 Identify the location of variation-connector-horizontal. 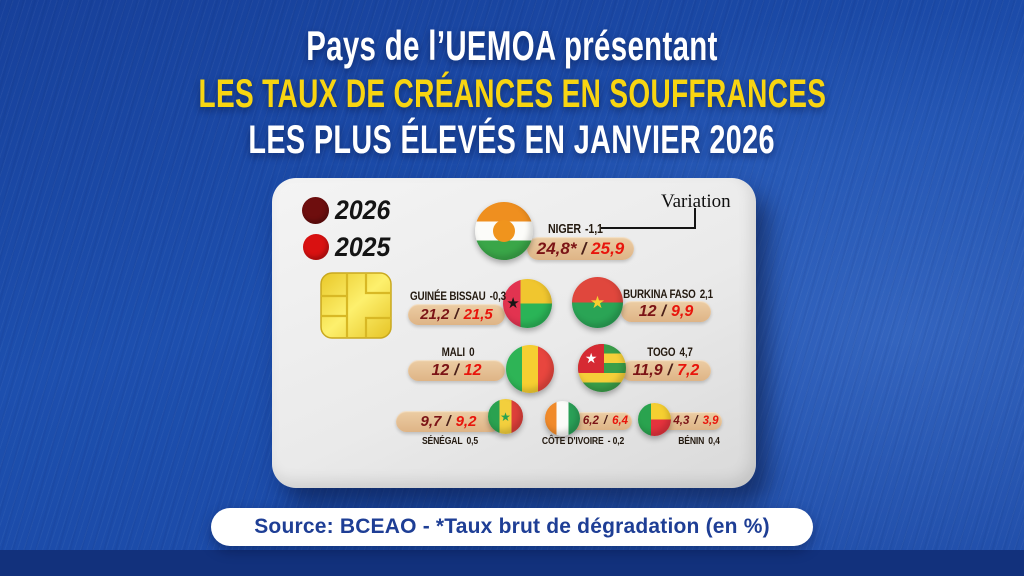
(648, 228).